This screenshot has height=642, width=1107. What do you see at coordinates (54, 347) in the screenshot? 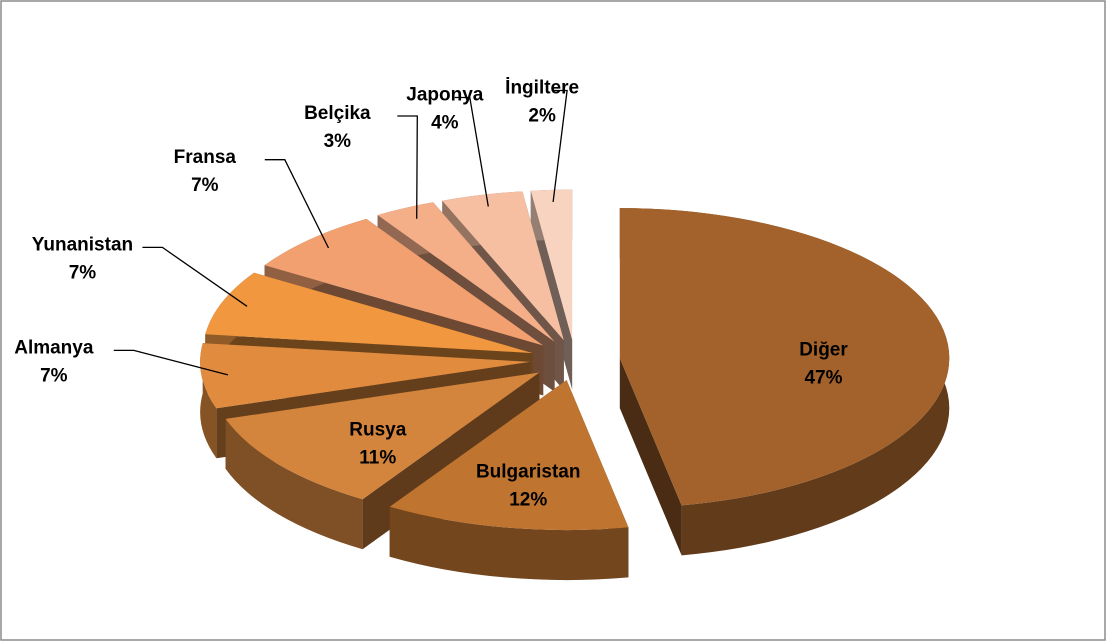
I see `data-label-name: Almanya` at bounding box center [54, 347].